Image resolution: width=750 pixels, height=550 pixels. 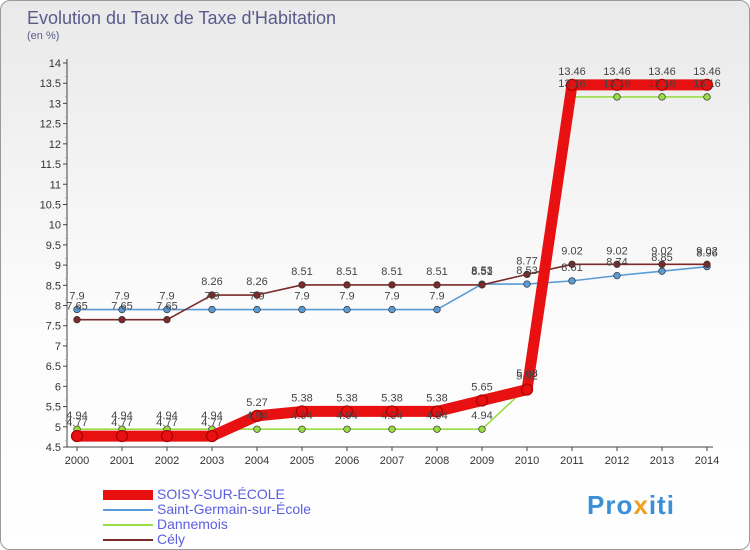 What do you see at coordinates (122, 461) in the screenshot?
I see `x-tick-label: 2001` at bounding box center [122, 461].